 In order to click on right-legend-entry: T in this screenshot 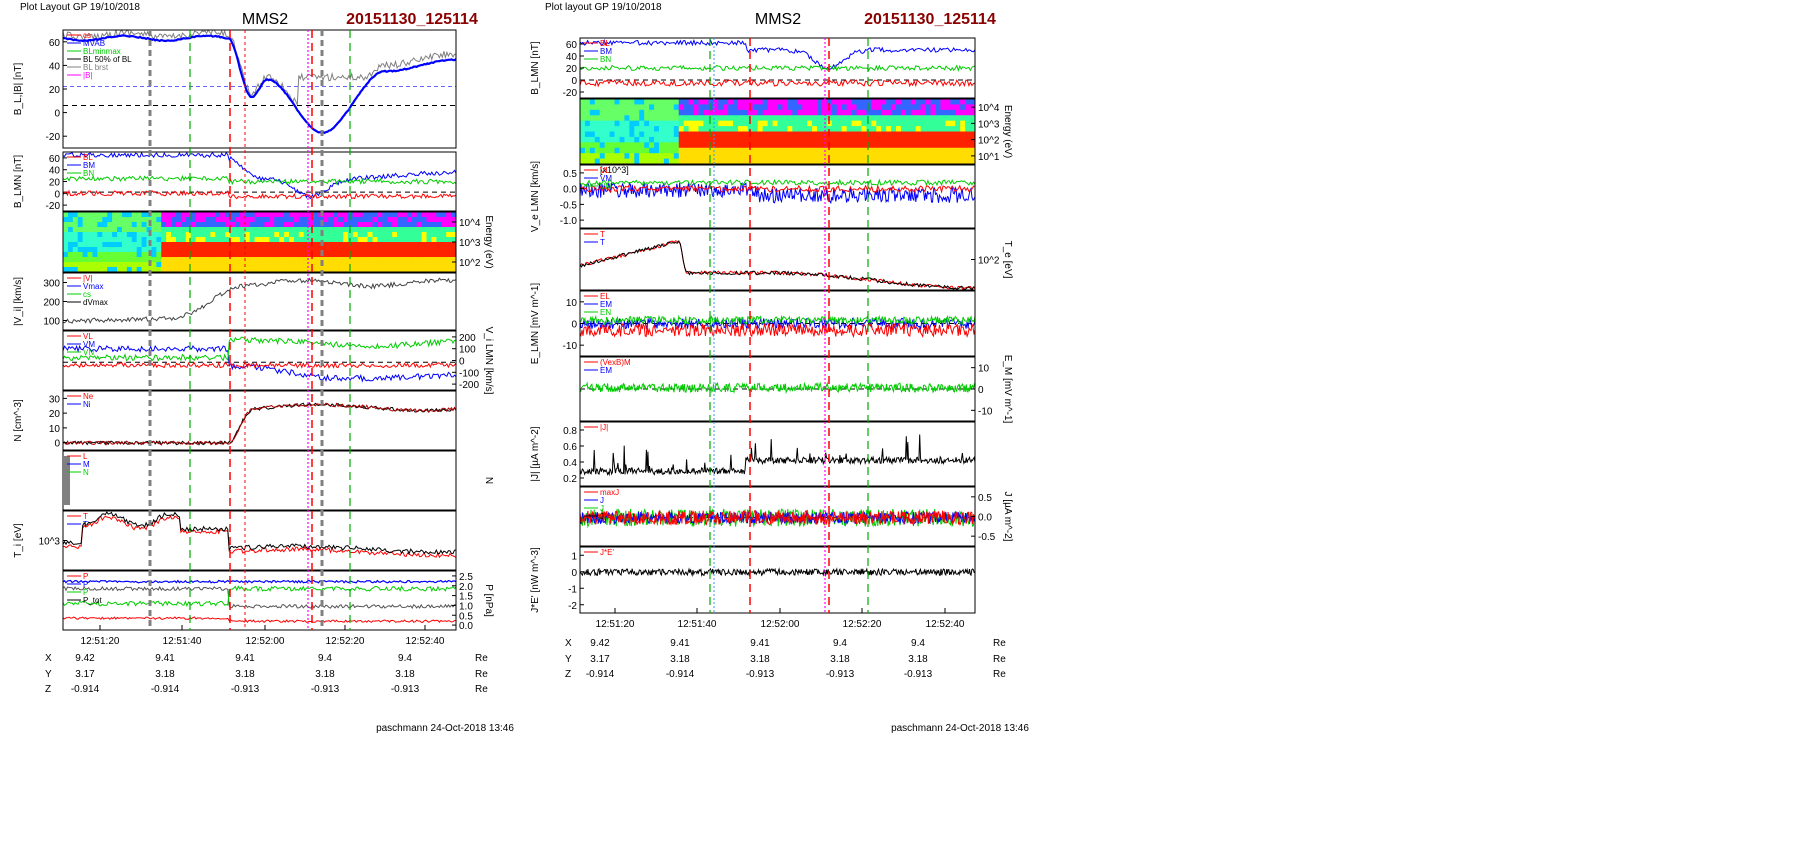, I will do `click(602, 234)`.